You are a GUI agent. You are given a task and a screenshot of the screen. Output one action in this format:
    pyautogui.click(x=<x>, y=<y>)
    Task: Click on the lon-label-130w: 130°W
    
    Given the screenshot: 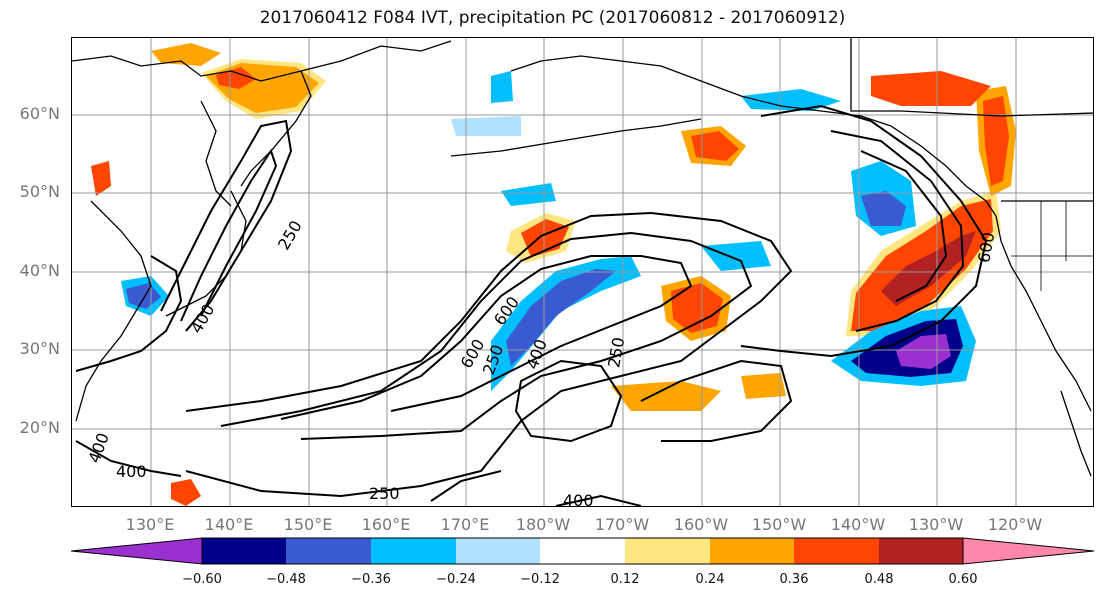 What is the action you would take?
    pyautogui.click(x=936, y=524)
    